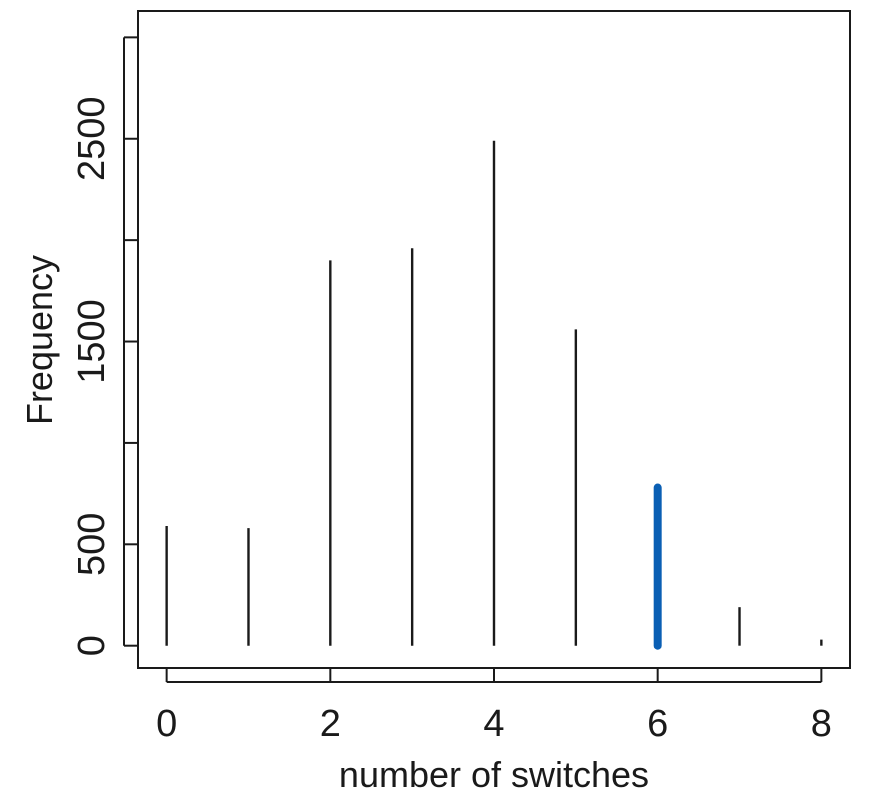 Image resolution: width=870 pixels, height=810 pixels. I want to click on y-tick-label: 500, so click(92, 544).